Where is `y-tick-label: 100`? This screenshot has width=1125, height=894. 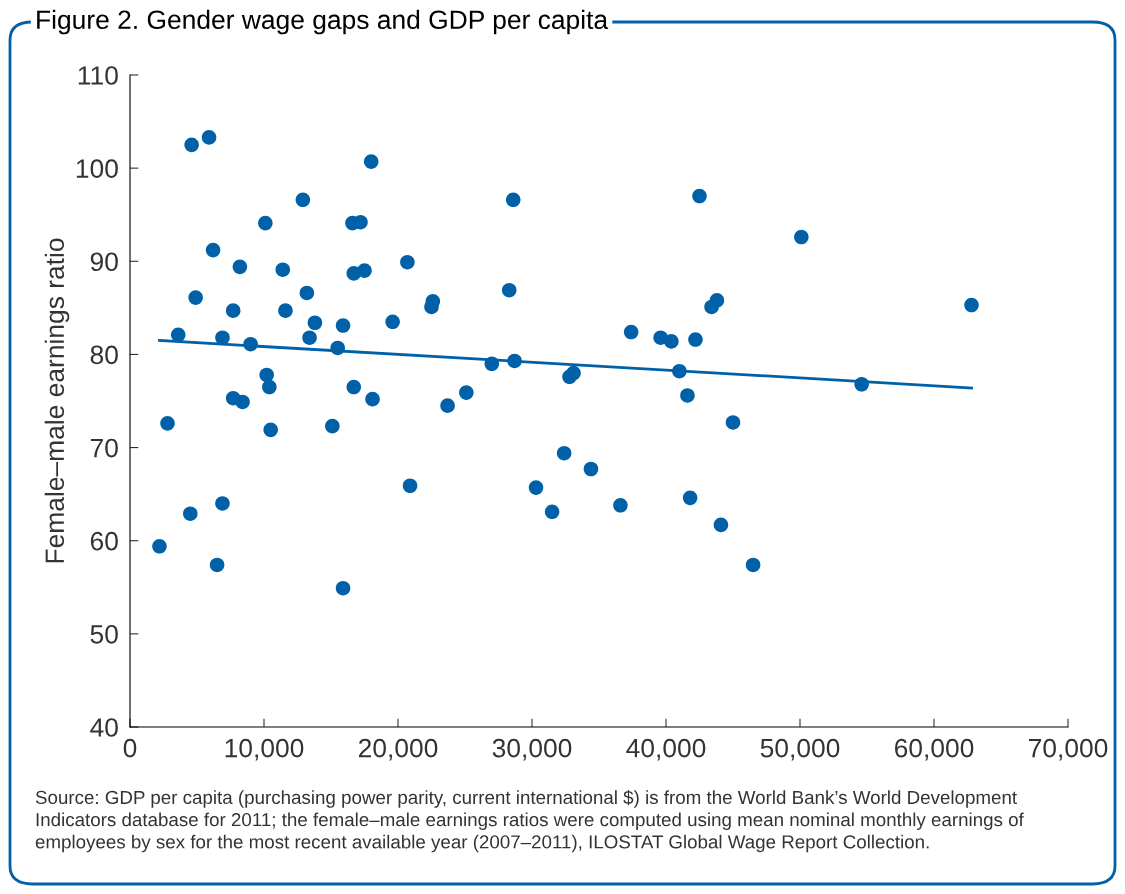
y-tick-label: 100 is located at coordinates (97, 168).